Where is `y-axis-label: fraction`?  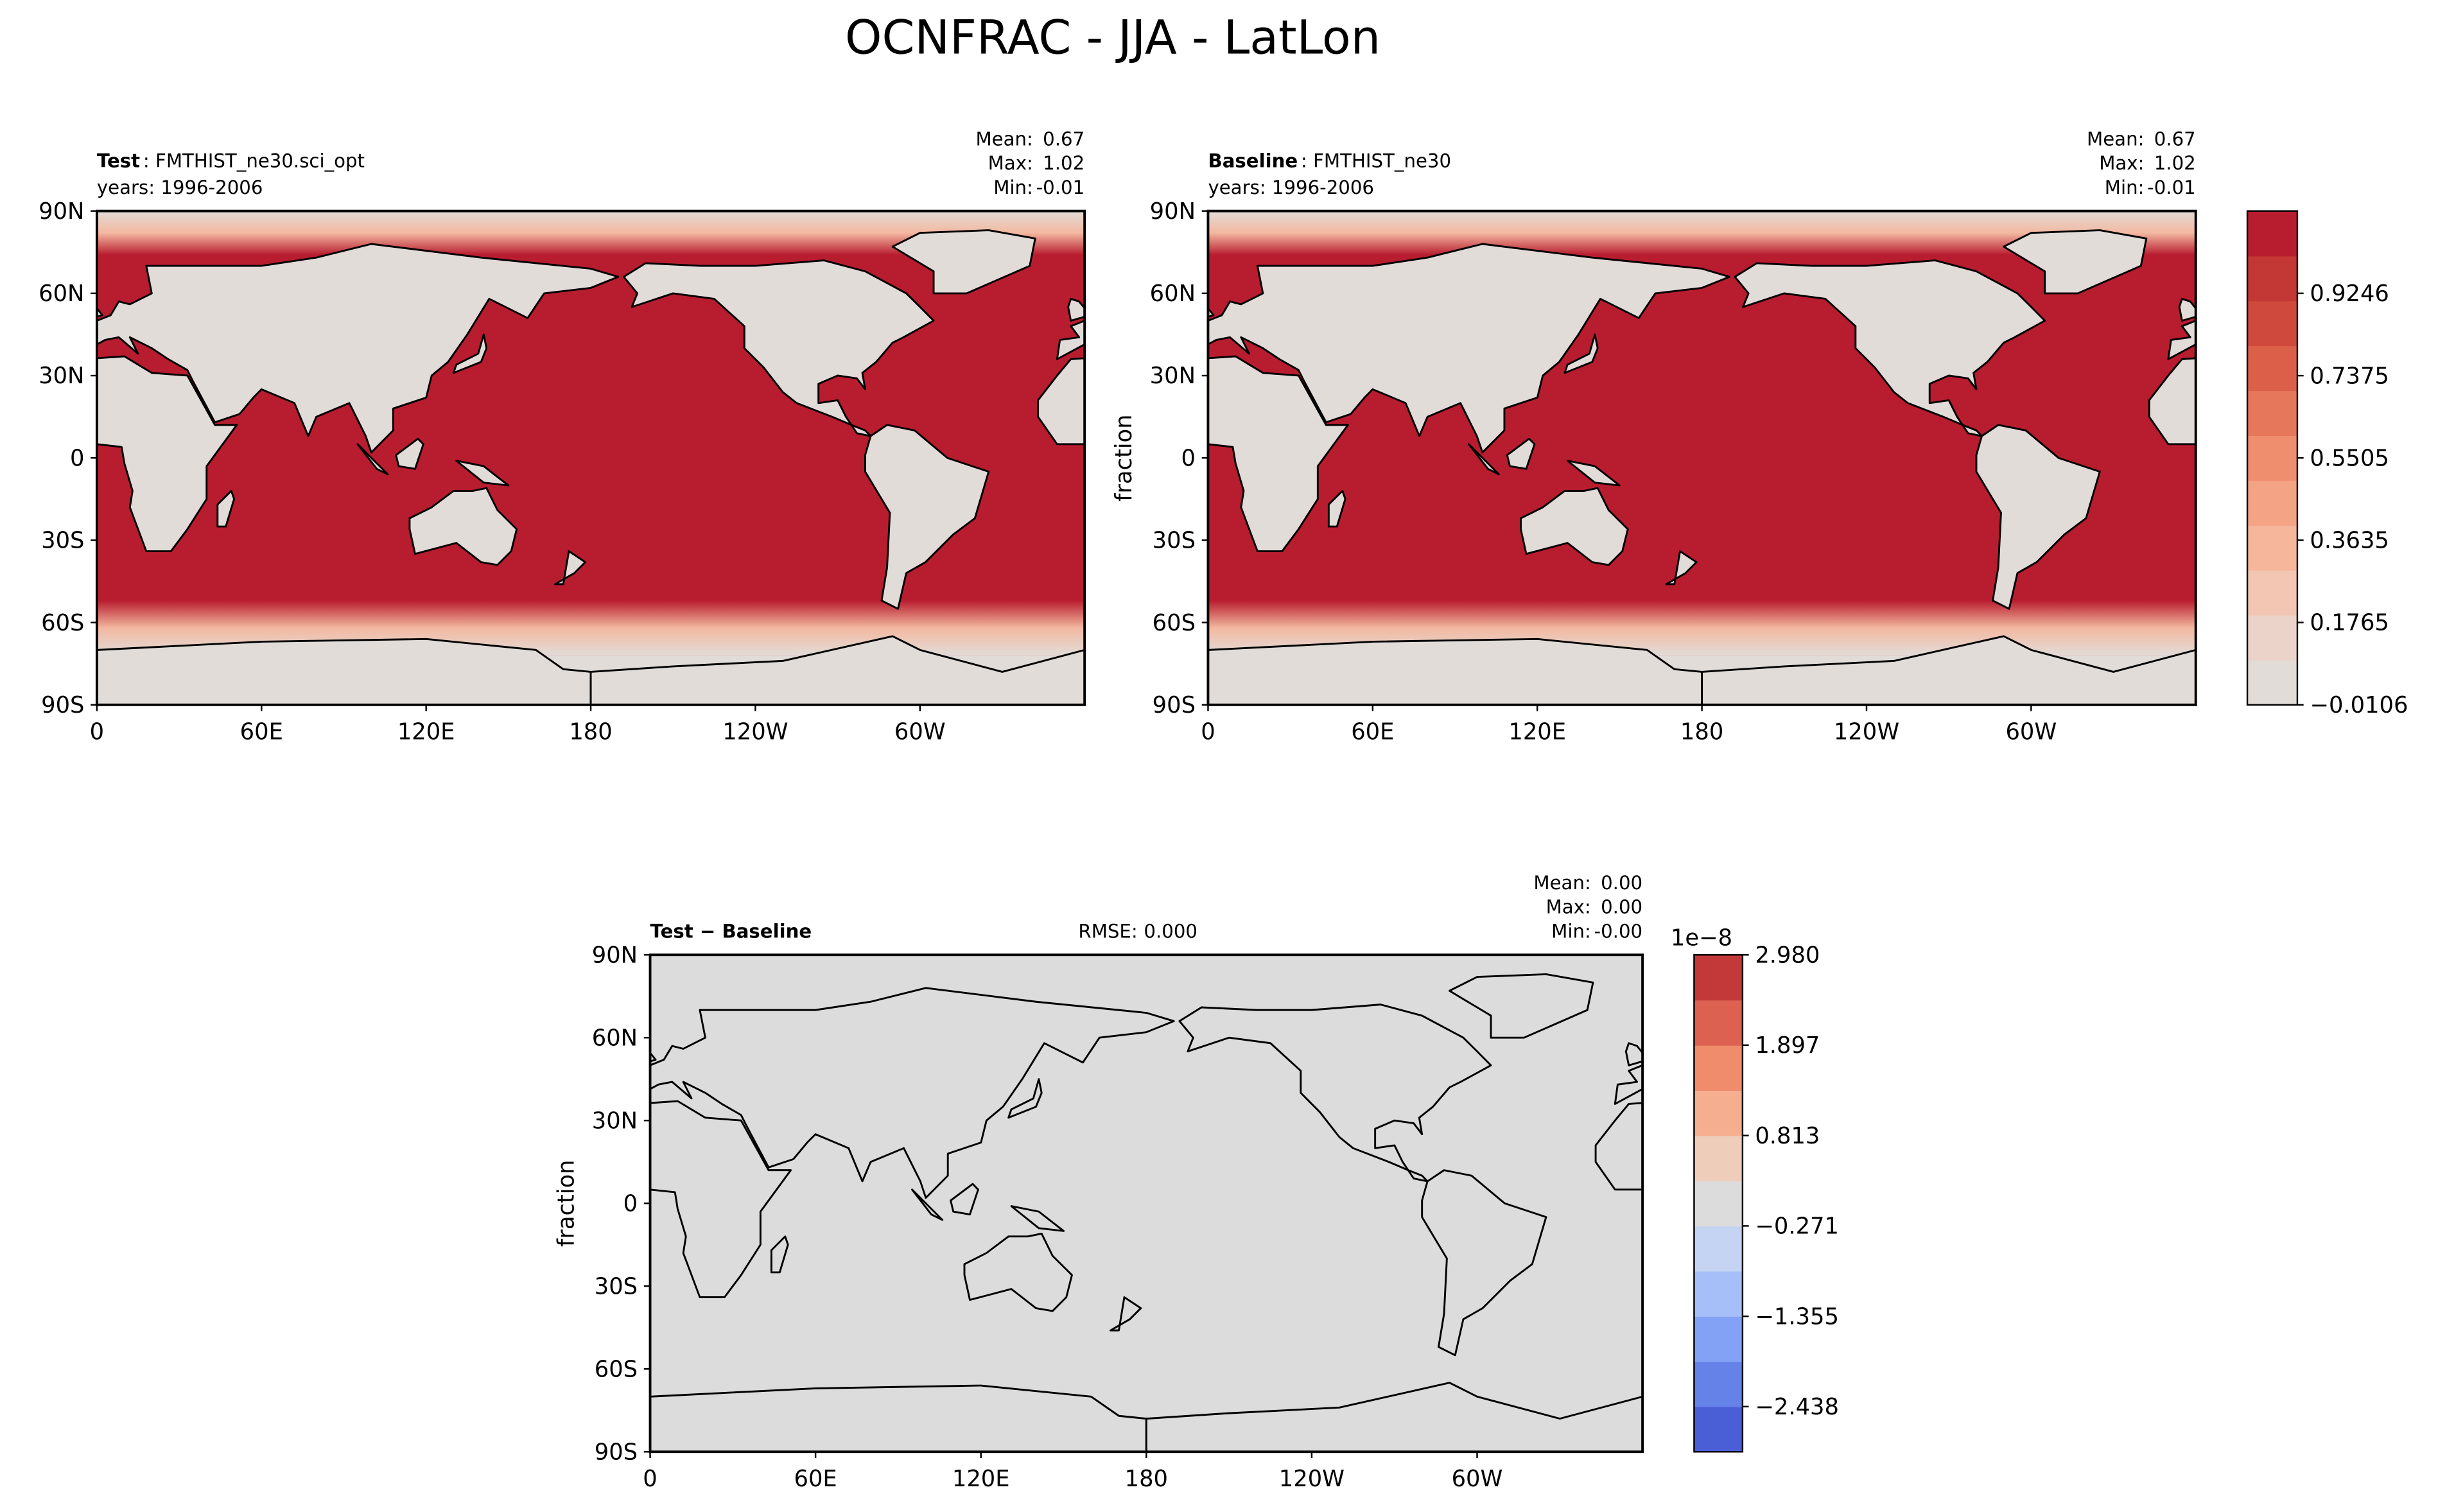 y-axis-label: fraction is located at coordinates (1124, 457).